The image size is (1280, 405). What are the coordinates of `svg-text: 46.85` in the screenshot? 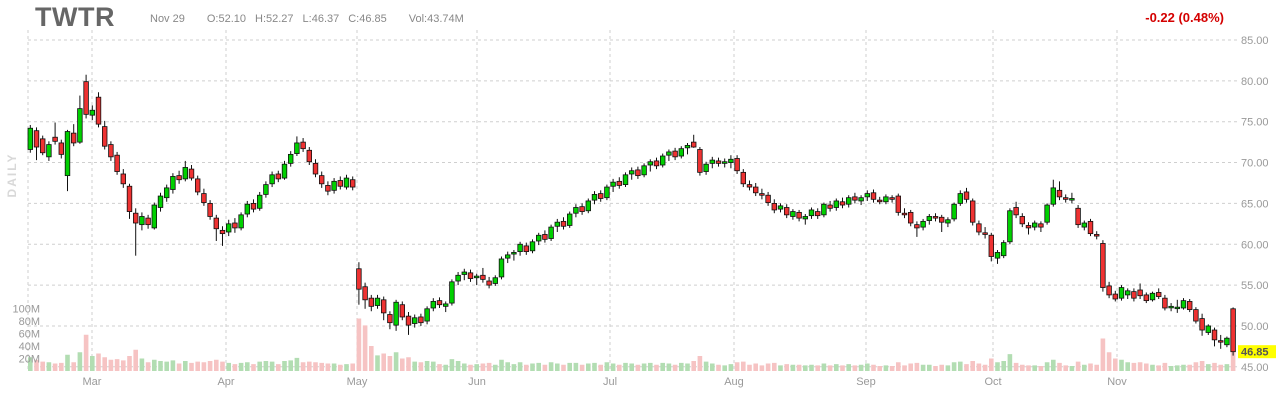 It's located at (1255, 353).